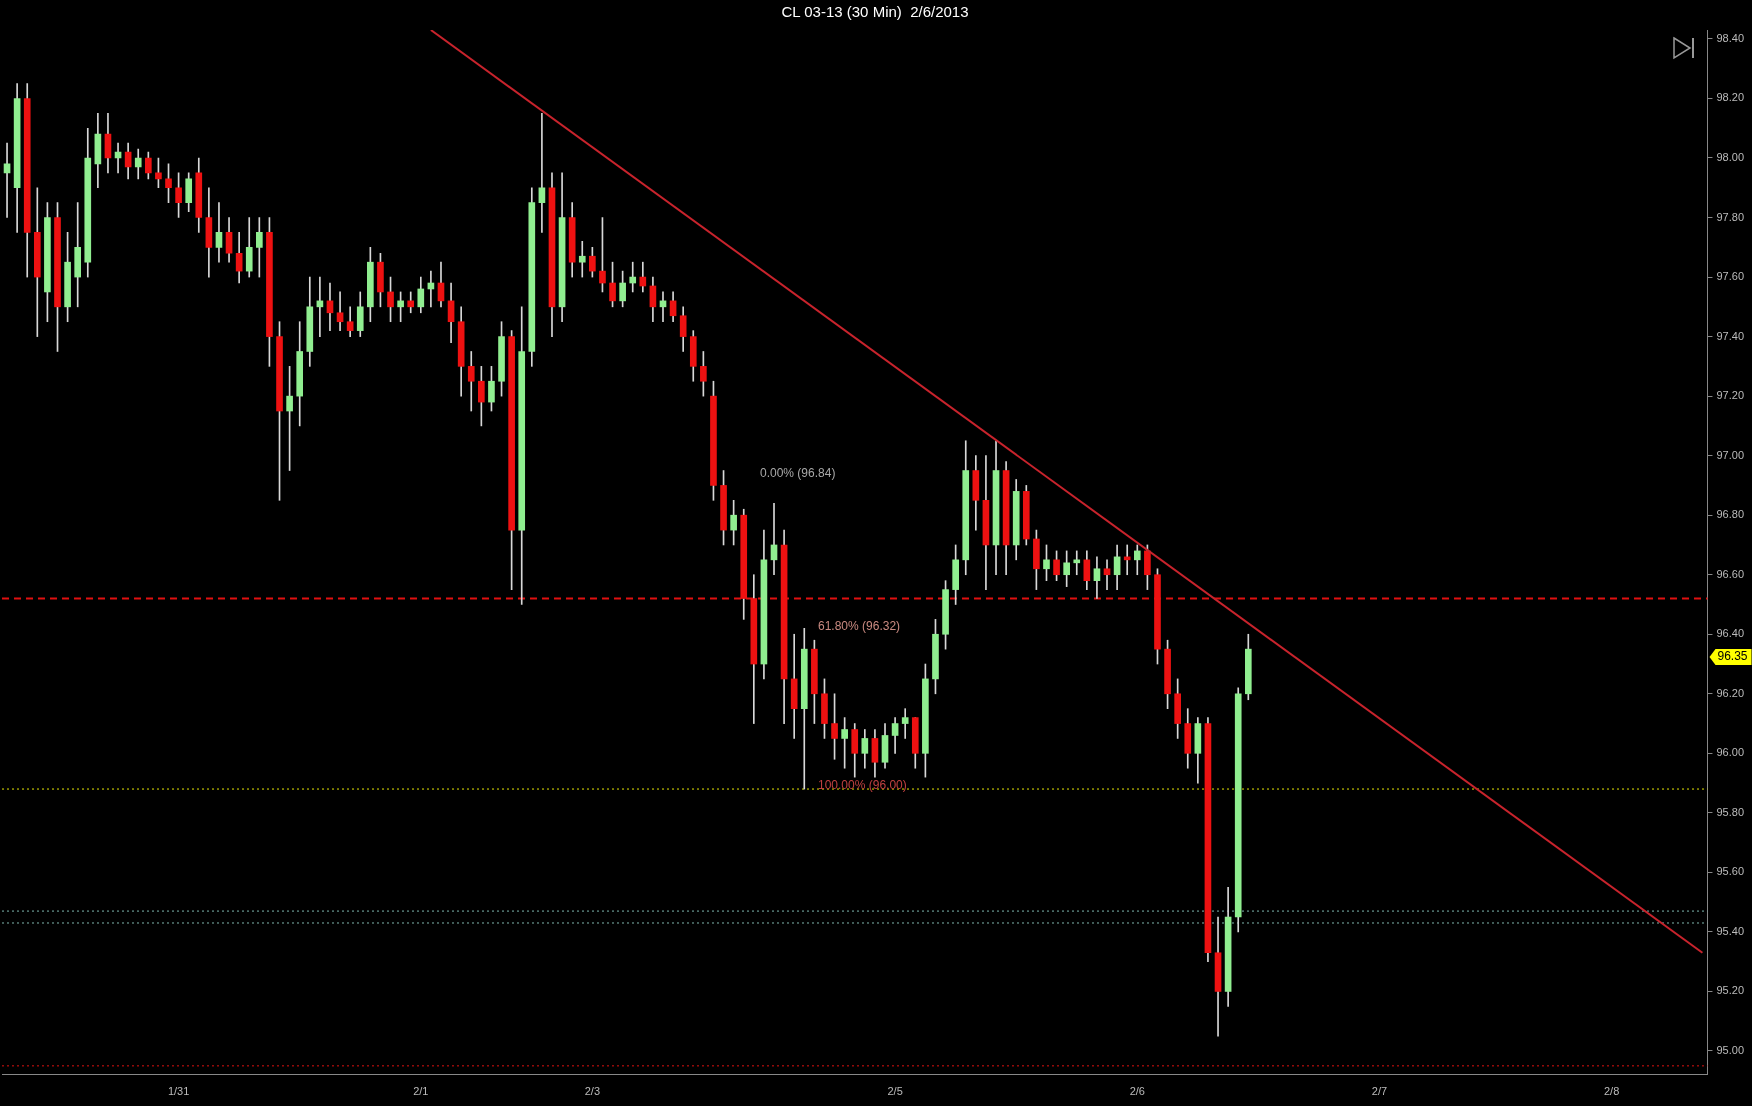 This screenshot has width=1752, height=1106. I want to click on y-tick-label: 97.40, so click(1730, 335).